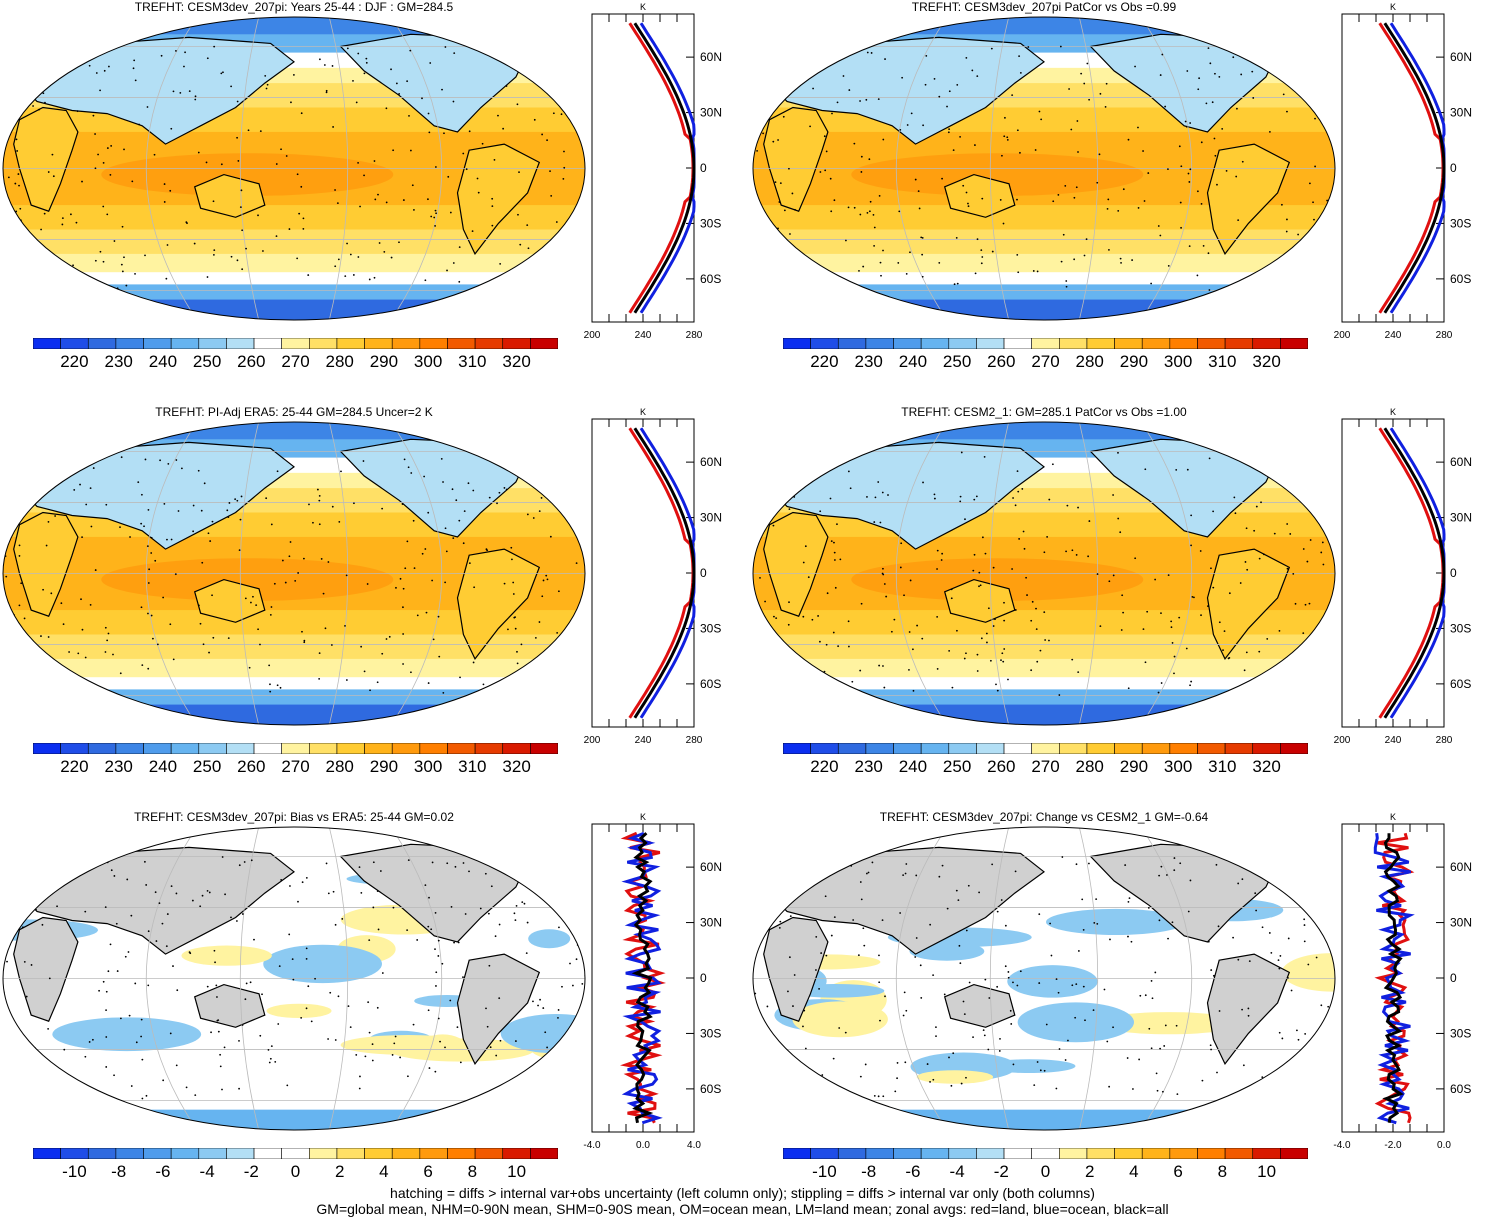  I want to click on colorbar-tick-label: 290, so click(384, 766).